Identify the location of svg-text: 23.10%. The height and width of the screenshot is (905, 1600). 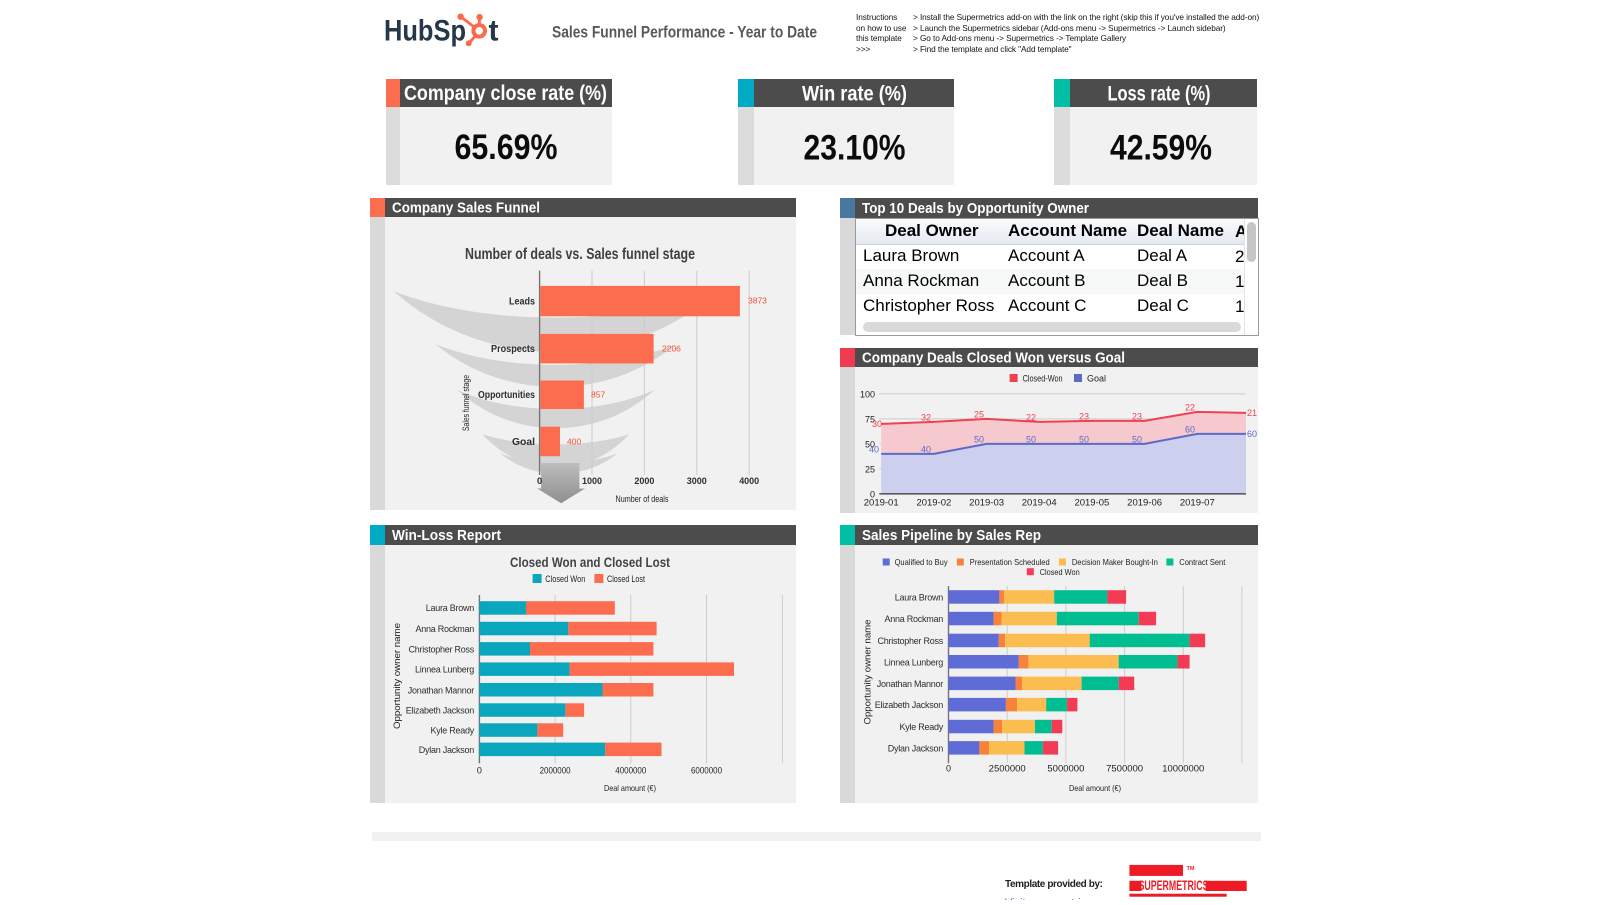
(855, 147).